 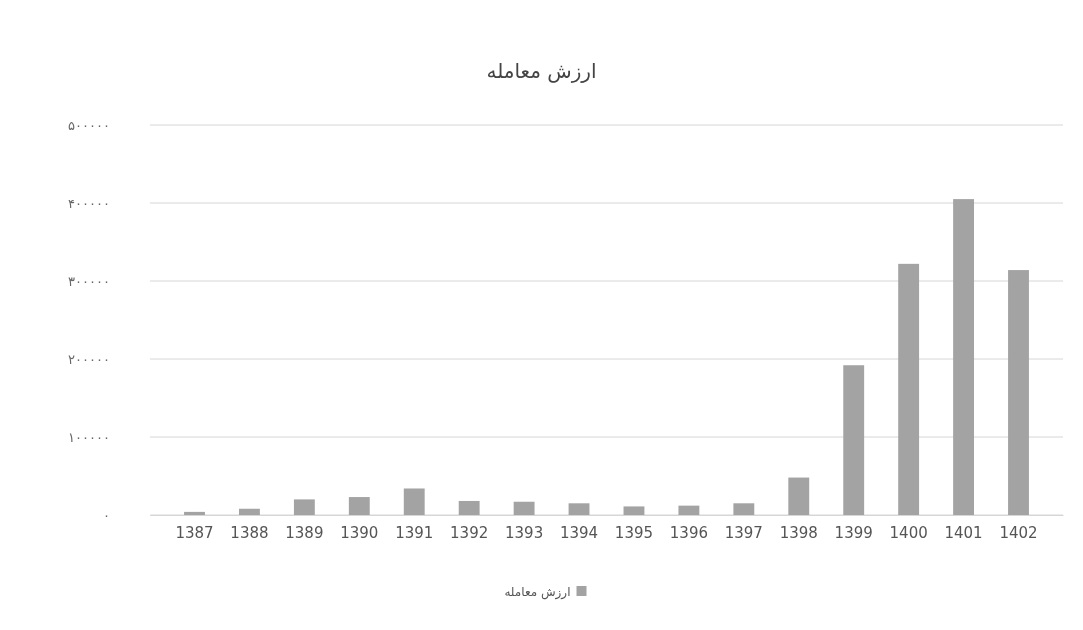 What do you see at coordinates (89, 437) in the screenshot?
I see `y-tick-label: ۱۰۰۰۰۰` at bounding box center [89, 437].